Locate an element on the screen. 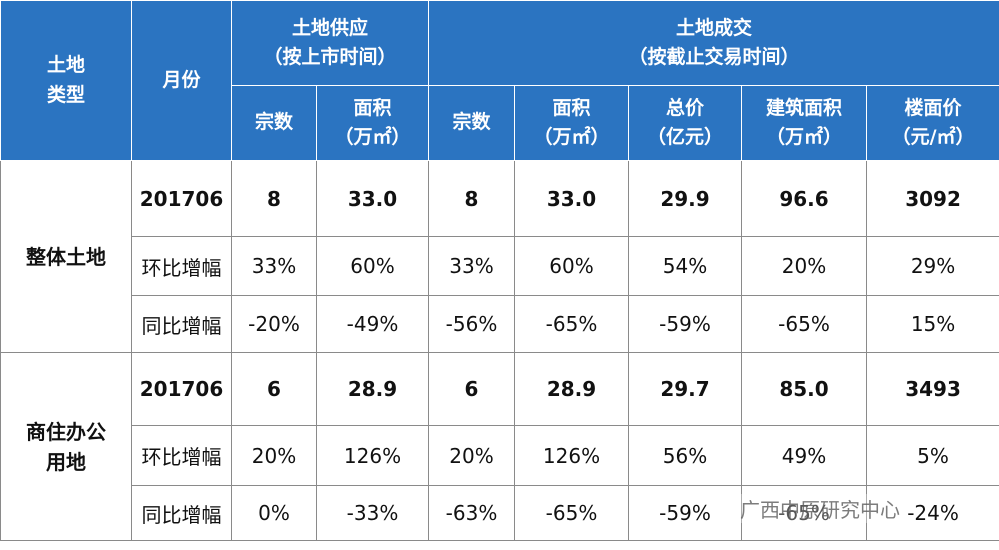 The height and width of the screenshot is (550, 999). value-cell: -49% is located at coordinates (372, 324).